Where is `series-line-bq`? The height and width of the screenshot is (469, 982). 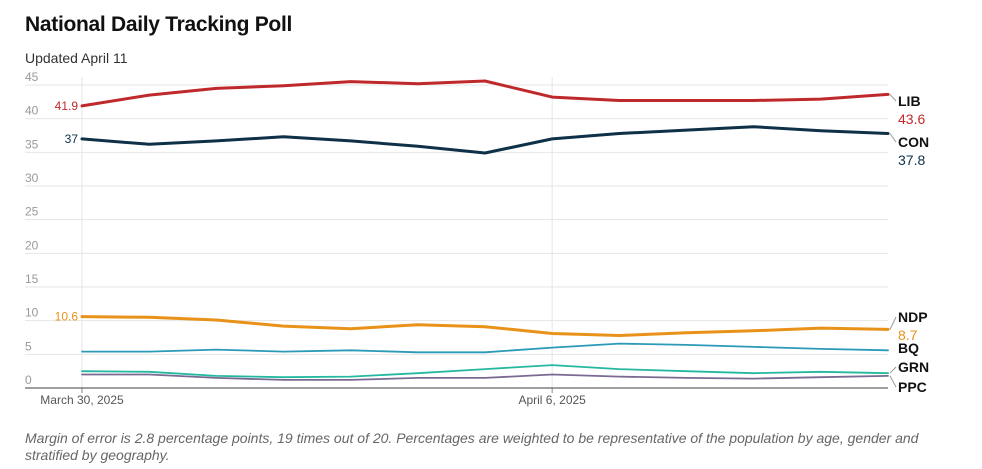
series-line-bq is located at coordinates (485, 348).